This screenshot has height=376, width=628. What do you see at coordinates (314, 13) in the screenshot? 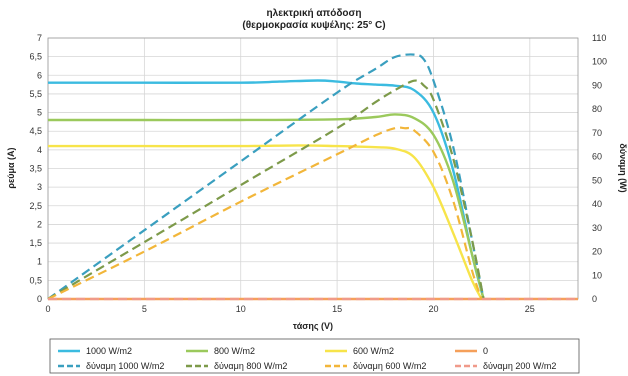
I see `chart-title: ηλεκτρική απόδοση` at bounding box center [314, 13].